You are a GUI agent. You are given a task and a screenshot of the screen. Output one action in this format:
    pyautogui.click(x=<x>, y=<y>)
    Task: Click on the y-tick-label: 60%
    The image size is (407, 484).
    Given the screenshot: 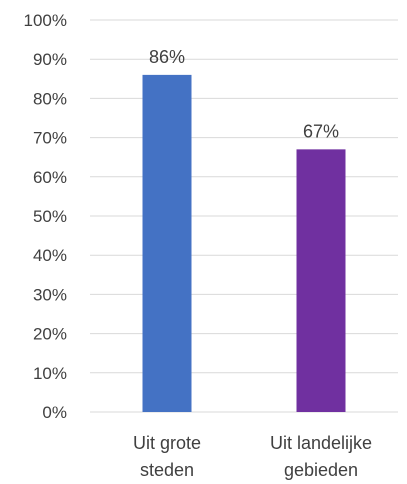 What is the action you would take?
    pyautogui.click(x=50, y=177)
    